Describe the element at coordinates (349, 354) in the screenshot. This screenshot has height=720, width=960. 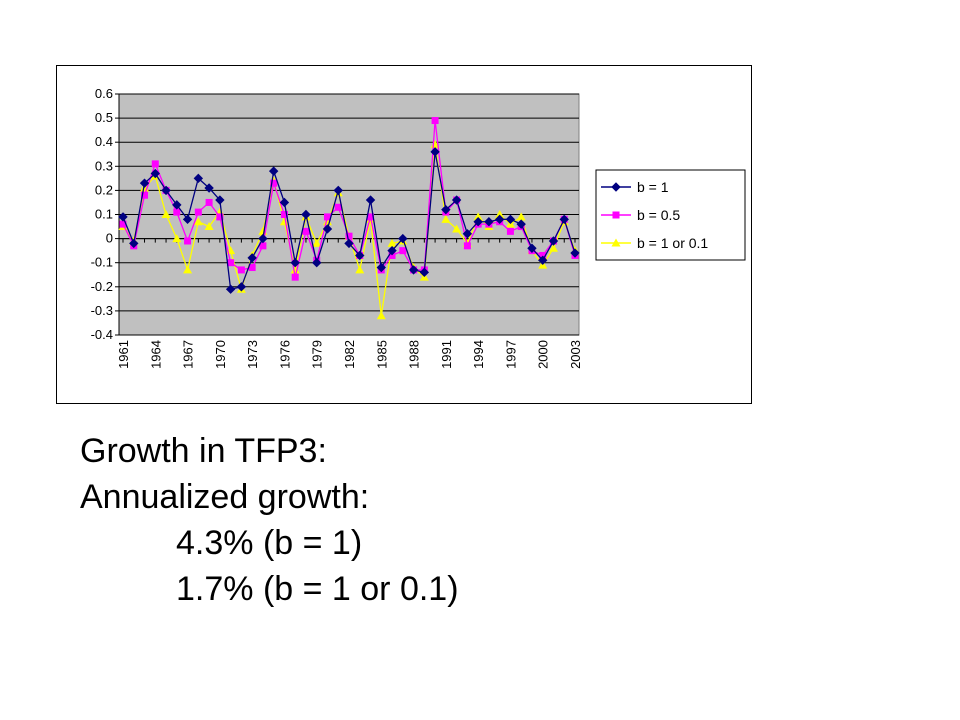
I see `x-tick-label: 1982` at that location.